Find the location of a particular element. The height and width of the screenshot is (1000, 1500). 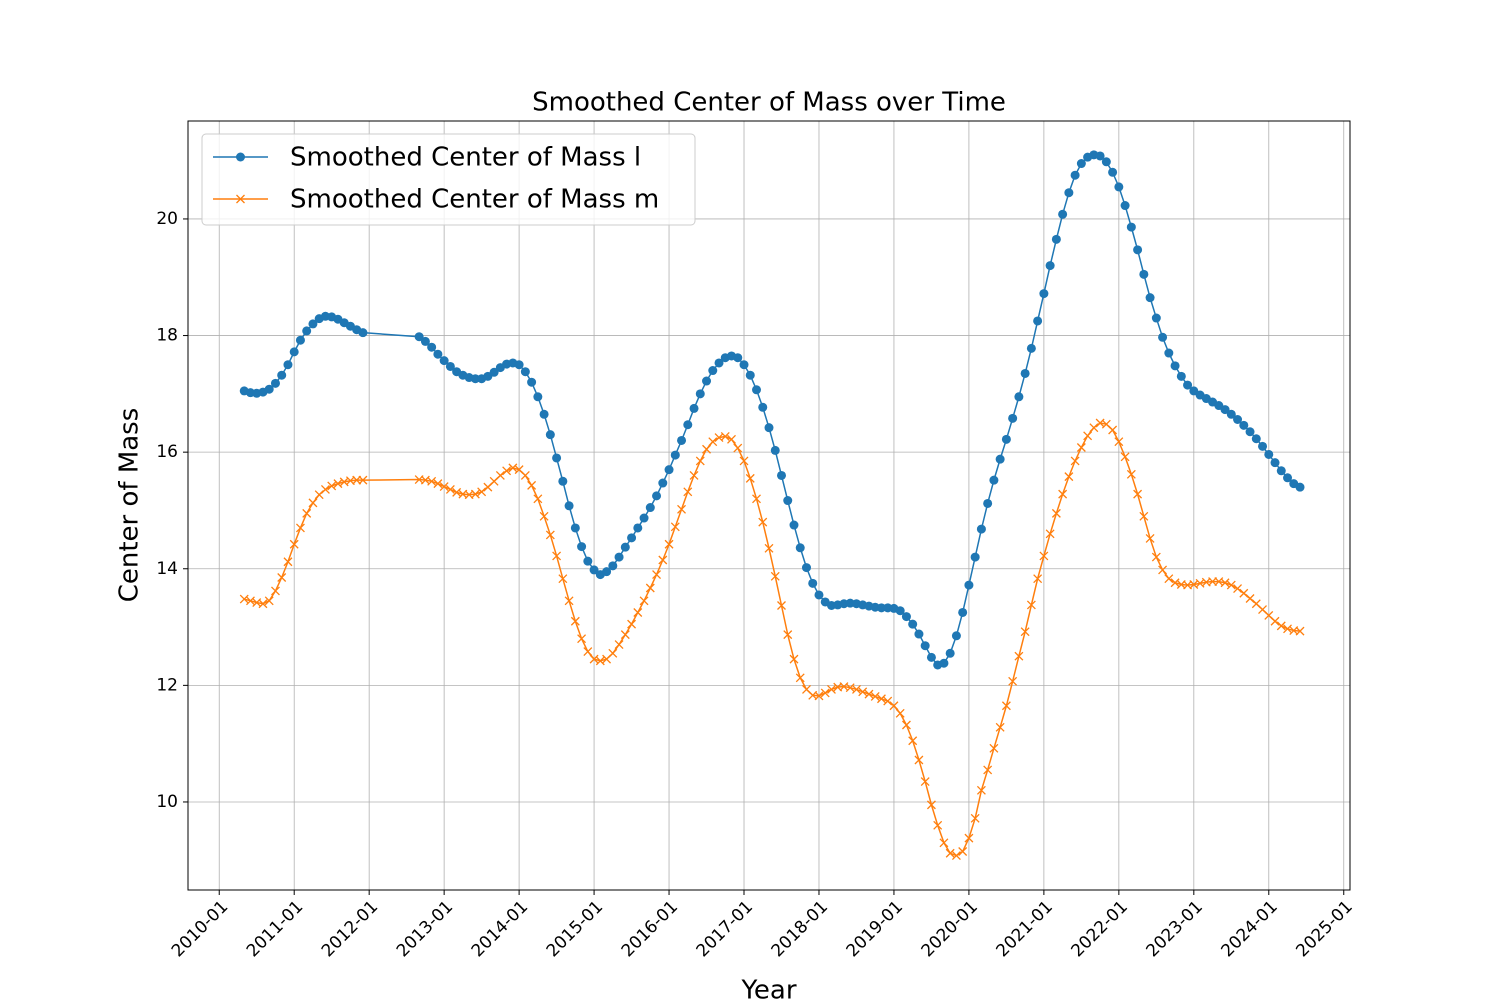

y-tick-label: 12 is located at coordinates (167, 685).